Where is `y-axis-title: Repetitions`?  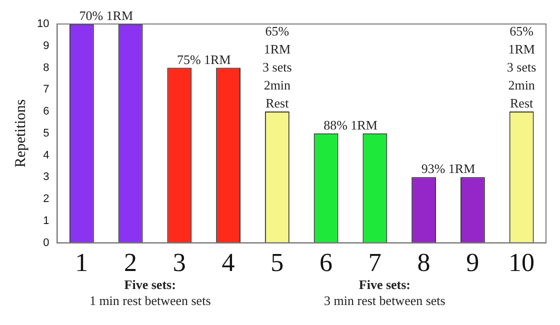
y-axis-title: Repetitions is located at coordinates (20, 133).